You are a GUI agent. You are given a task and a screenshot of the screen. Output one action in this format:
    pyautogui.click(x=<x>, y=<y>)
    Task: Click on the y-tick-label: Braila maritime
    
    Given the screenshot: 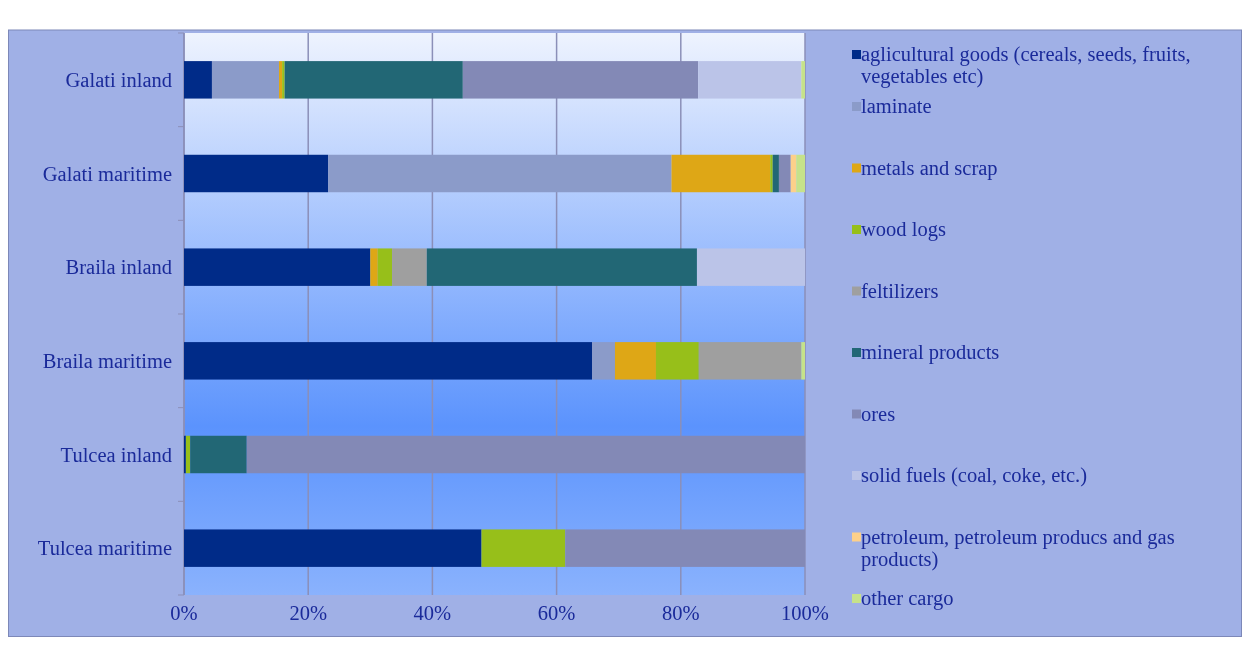 What is the action you would take?
    pyautogui.click(x=107, y=361)
    